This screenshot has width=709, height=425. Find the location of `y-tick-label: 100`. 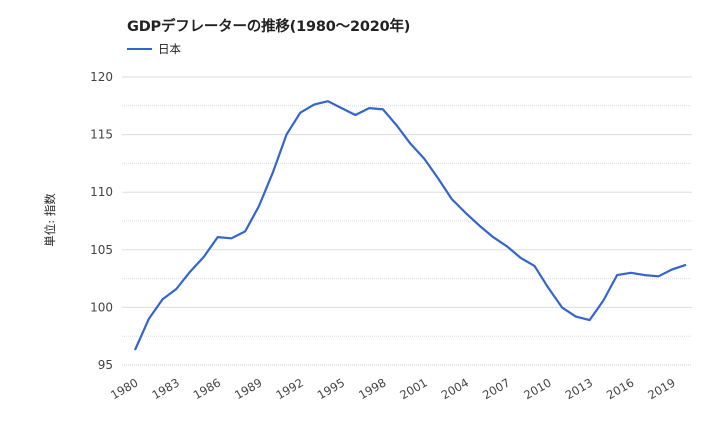

y-tick-label: 100 is located at coordinates (101, 307).